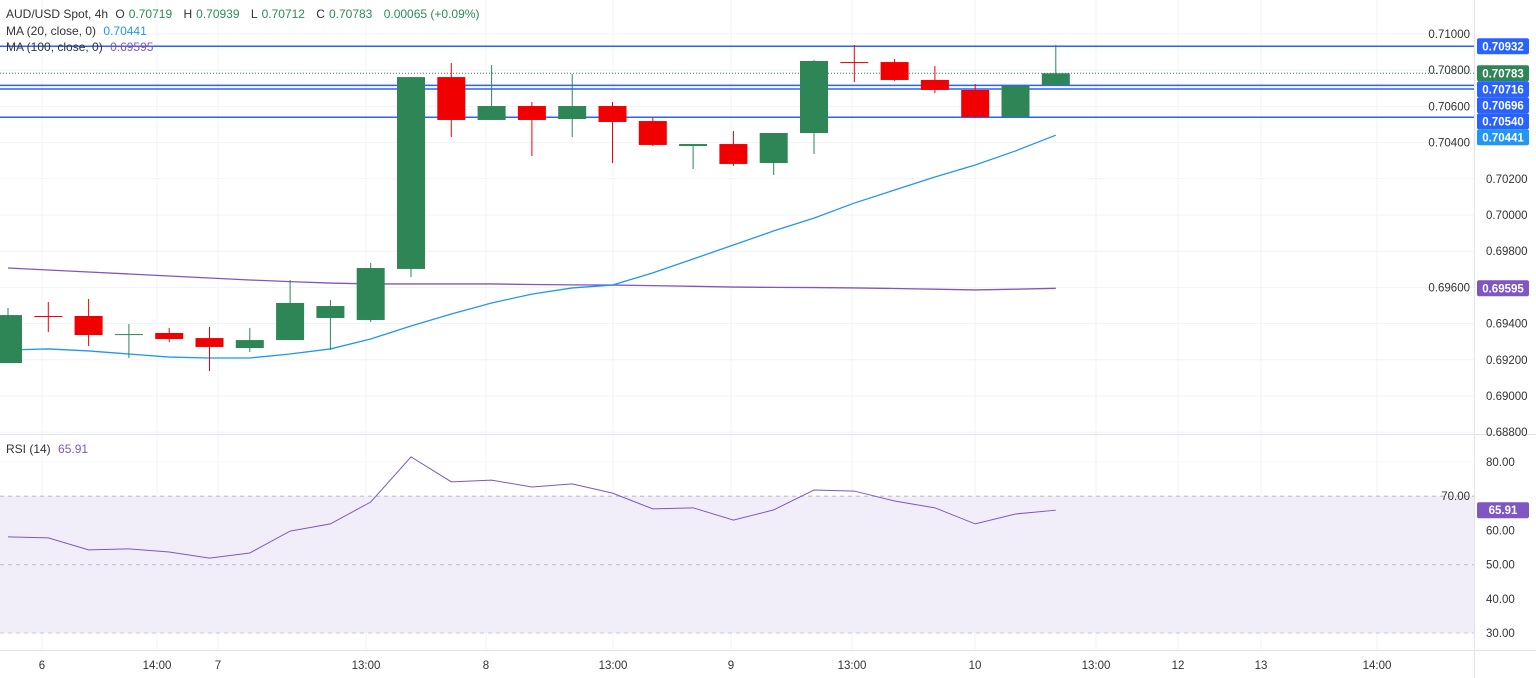 The height and width of the screenshot is (678, 1536). What do you see at coordinates (350, 14) in the screenshot?
I see `close-value: 0.70783` at bounding box center [350, 14].